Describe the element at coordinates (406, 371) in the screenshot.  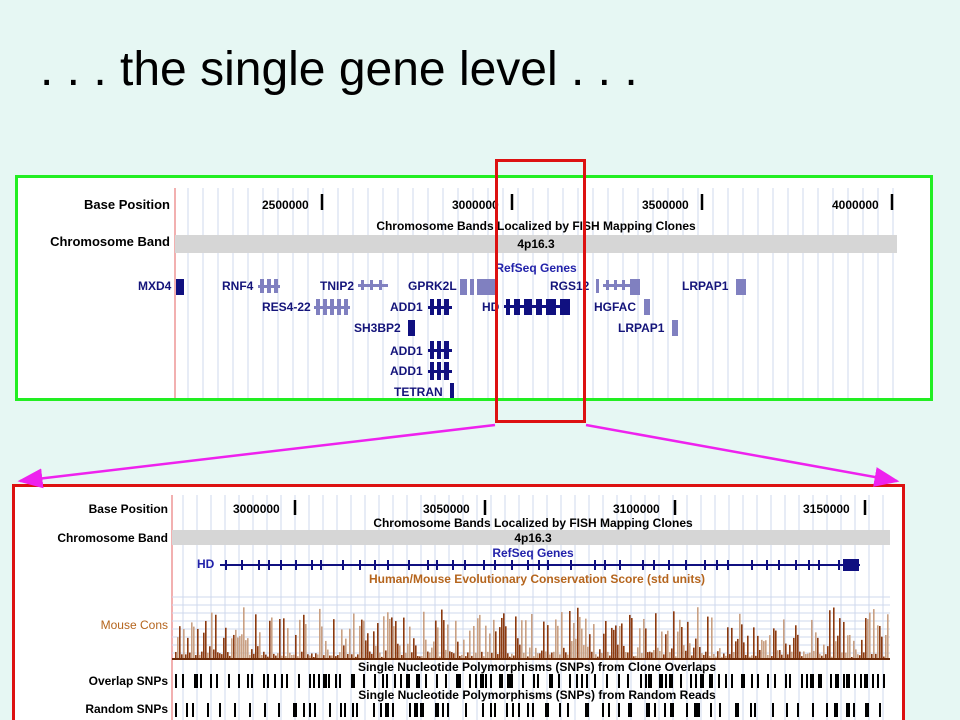
I see `gene-label-add1-3: ADD1` at that location.